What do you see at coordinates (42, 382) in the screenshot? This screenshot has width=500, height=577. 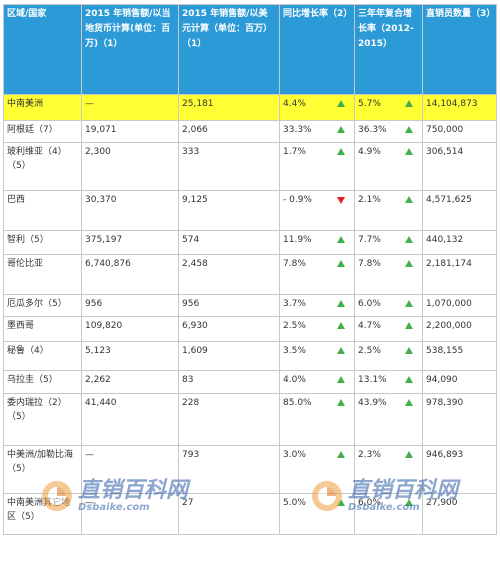 I see `region-cell: 乌拉圭（5）` at bounding box center [42, 382].